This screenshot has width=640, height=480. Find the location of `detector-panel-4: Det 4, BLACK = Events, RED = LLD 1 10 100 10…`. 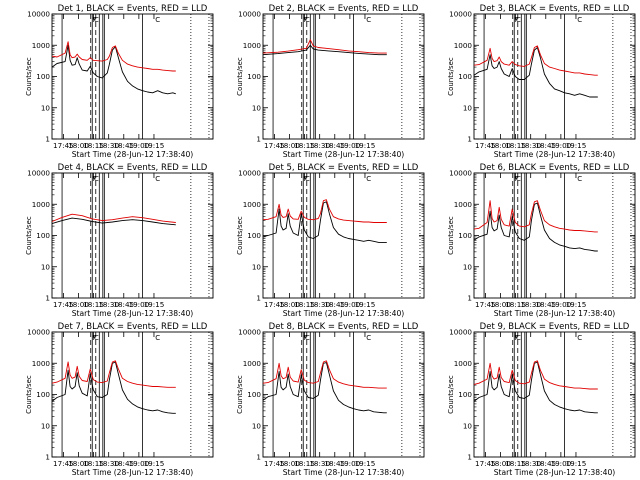

detector-panel-4: Det 4, BLACK = Events, RED = LLD 1 10 100 10… is located at coordinates (119, 240).